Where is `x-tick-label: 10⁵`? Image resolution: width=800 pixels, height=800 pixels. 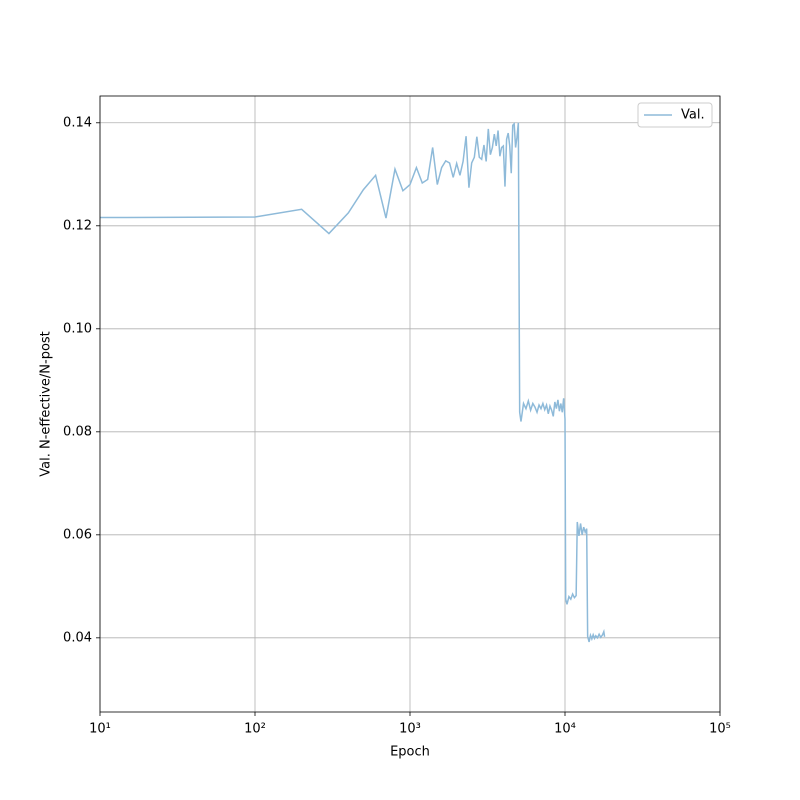
x-tick-label: 10⁵ is located at coordinates (720, 729).